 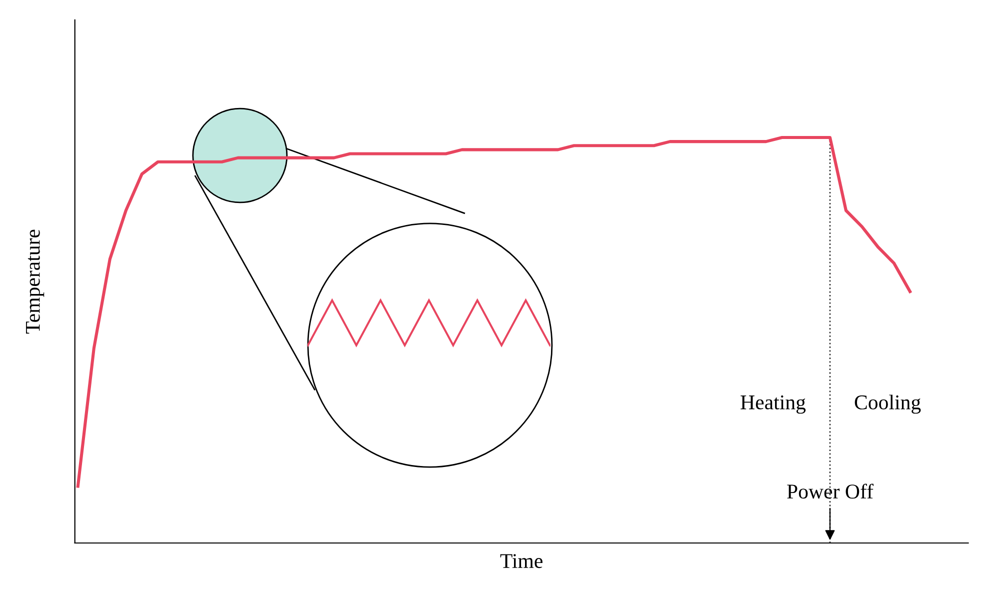 What do you see at coordinates (773, 404) in the screenshot?
I see `annotation: Heating` at bounding box center [773, 404].